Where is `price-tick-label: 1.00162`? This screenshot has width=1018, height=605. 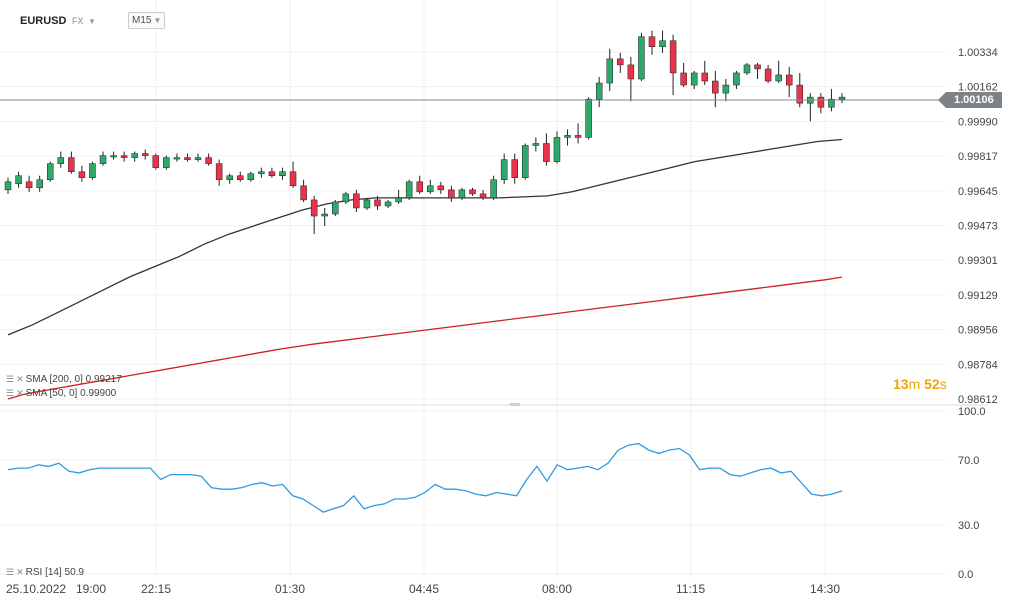 price-tick-label: 1.00162 is located at coordinates (978, 88).